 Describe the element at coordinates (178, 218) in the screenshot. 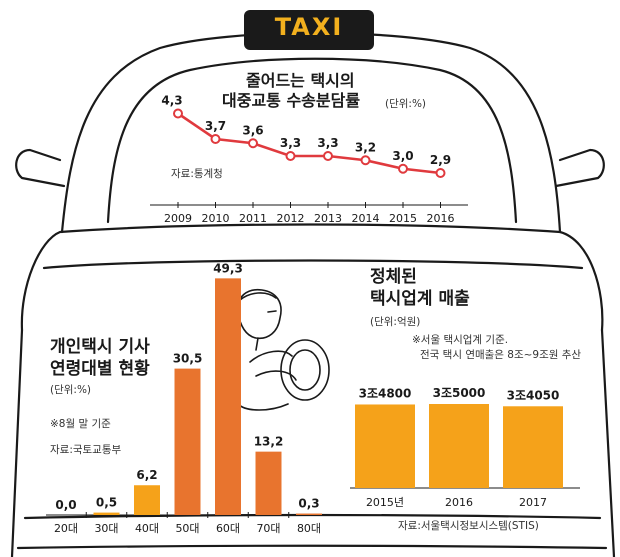

I see `share-x-tick-label: 2009` at that location.